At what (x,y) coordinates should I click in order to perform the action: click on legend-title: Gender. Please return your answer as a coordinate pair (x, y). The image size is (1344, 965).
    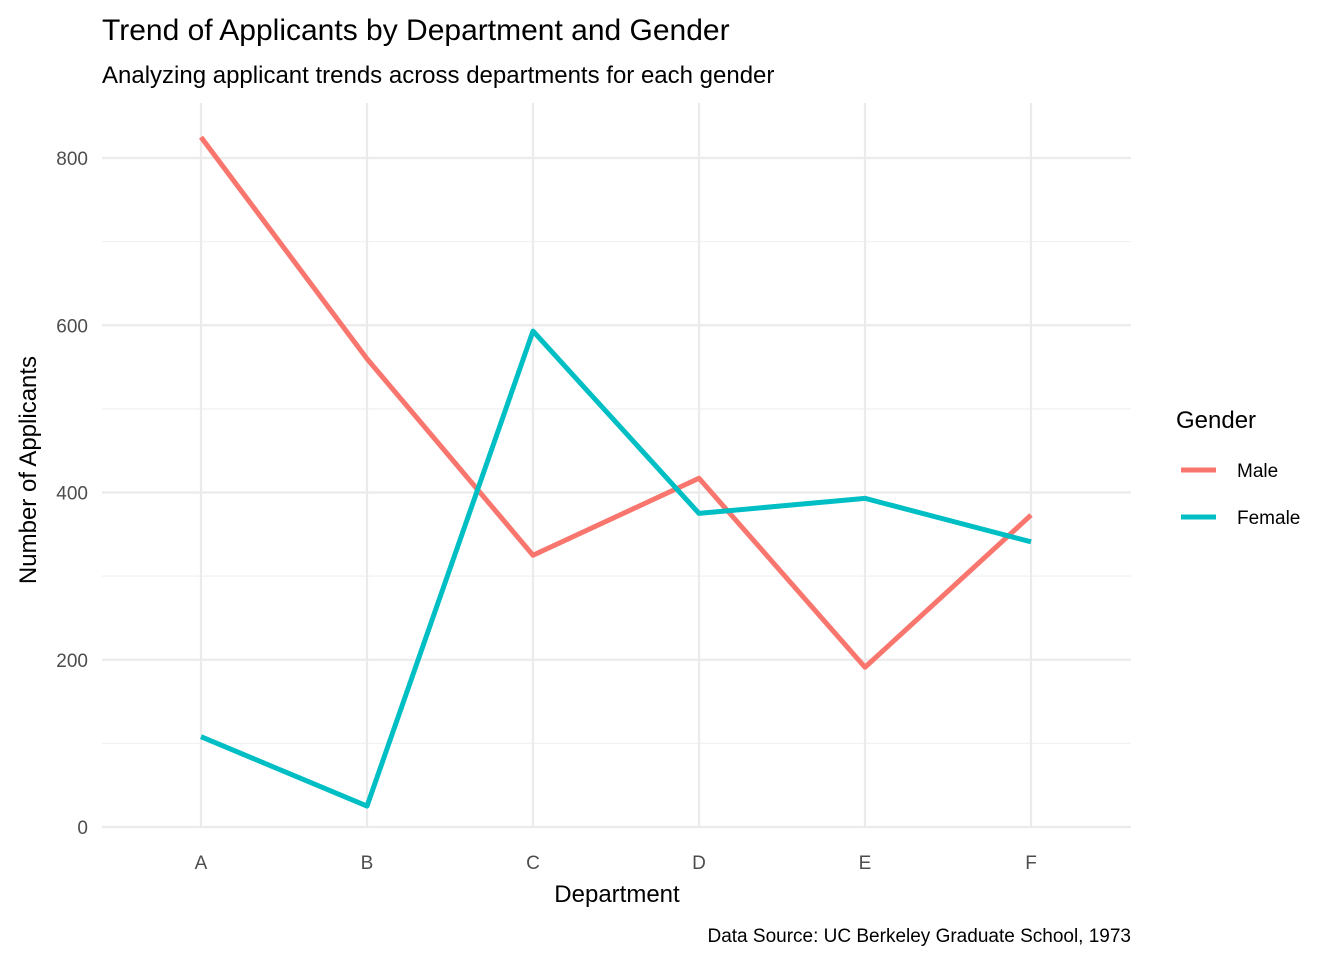
    Looking at the image, I should click on (1216, 420).